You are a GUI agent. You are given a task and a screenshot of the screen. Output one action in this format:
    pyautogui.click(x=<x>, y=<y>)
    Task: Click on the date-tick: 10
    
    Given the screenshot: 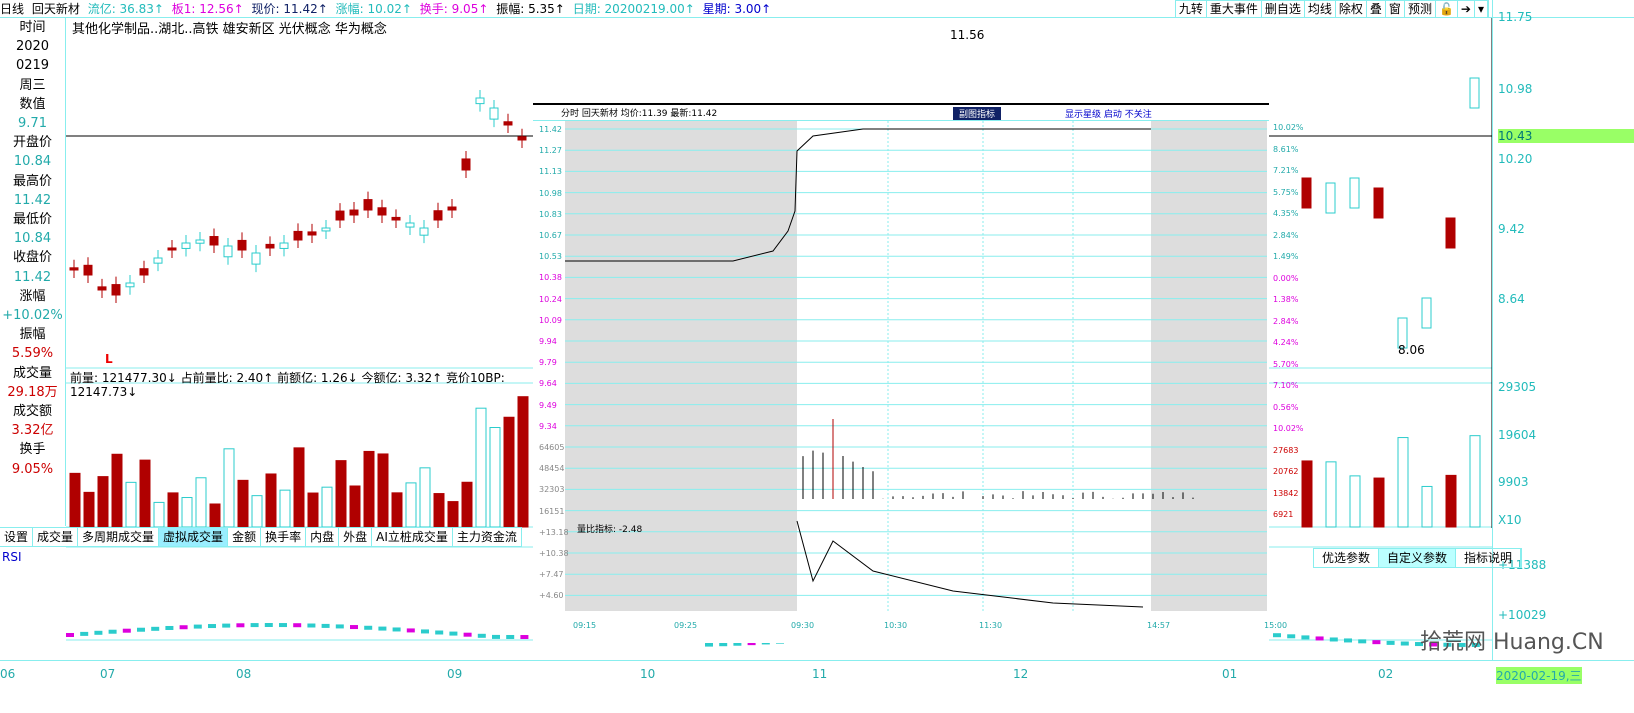 What is the action you would take?
    pyautogui.click(x=648, y=674)
    